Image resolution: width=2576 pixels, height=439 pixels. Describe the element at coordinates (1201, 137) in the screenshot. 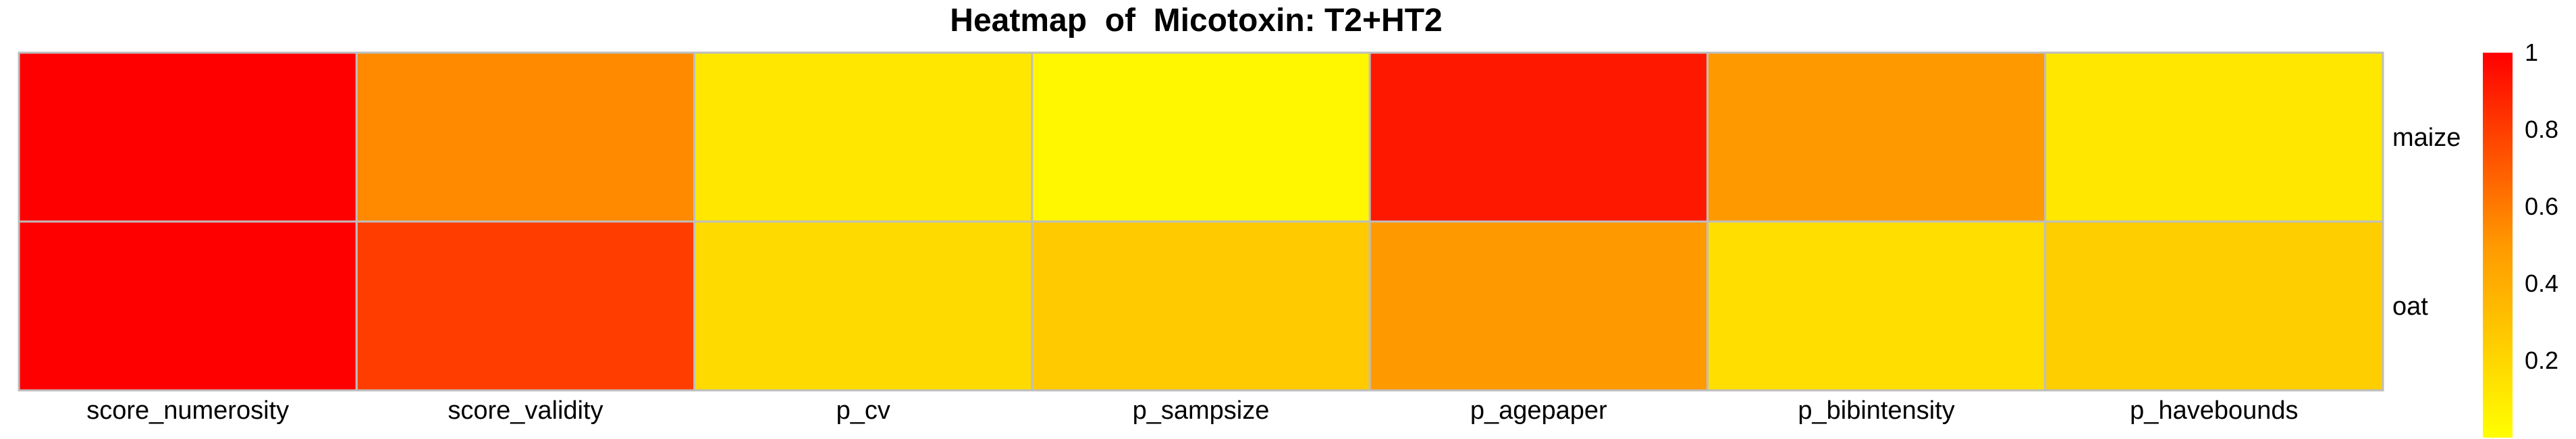

I see `heatmap-cell-maize-p_sampsize` at that location.